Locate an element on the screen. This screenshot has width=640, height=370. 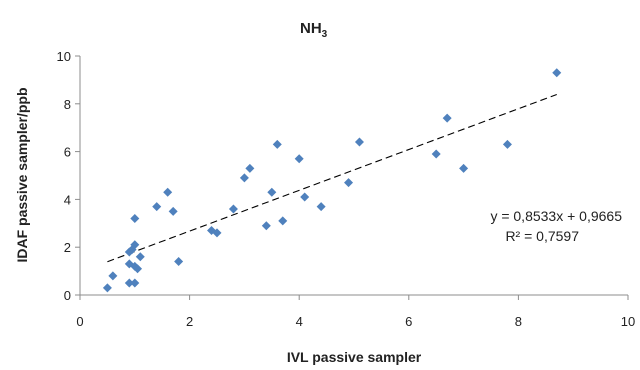
y-axis-label: IDAF passive sampler/ppb is located at coordinates (22, 174).